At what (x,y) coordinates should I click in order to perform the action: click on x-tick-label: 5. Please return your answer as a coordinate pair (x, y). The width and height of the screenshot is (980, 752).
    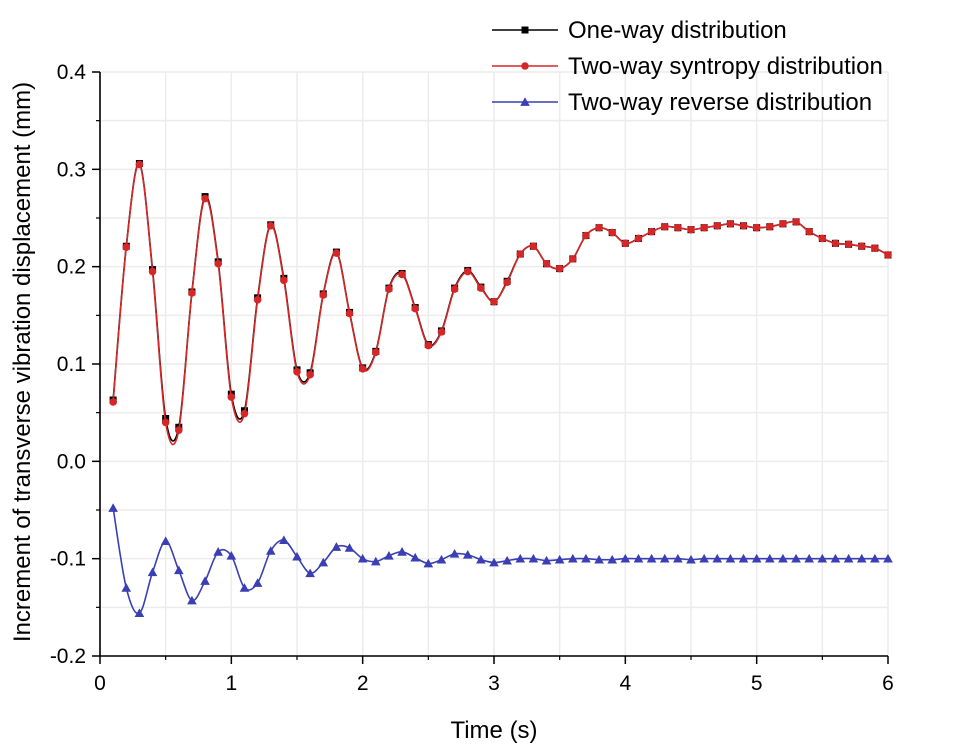
    Looking at the image, I should click on (757, 683).